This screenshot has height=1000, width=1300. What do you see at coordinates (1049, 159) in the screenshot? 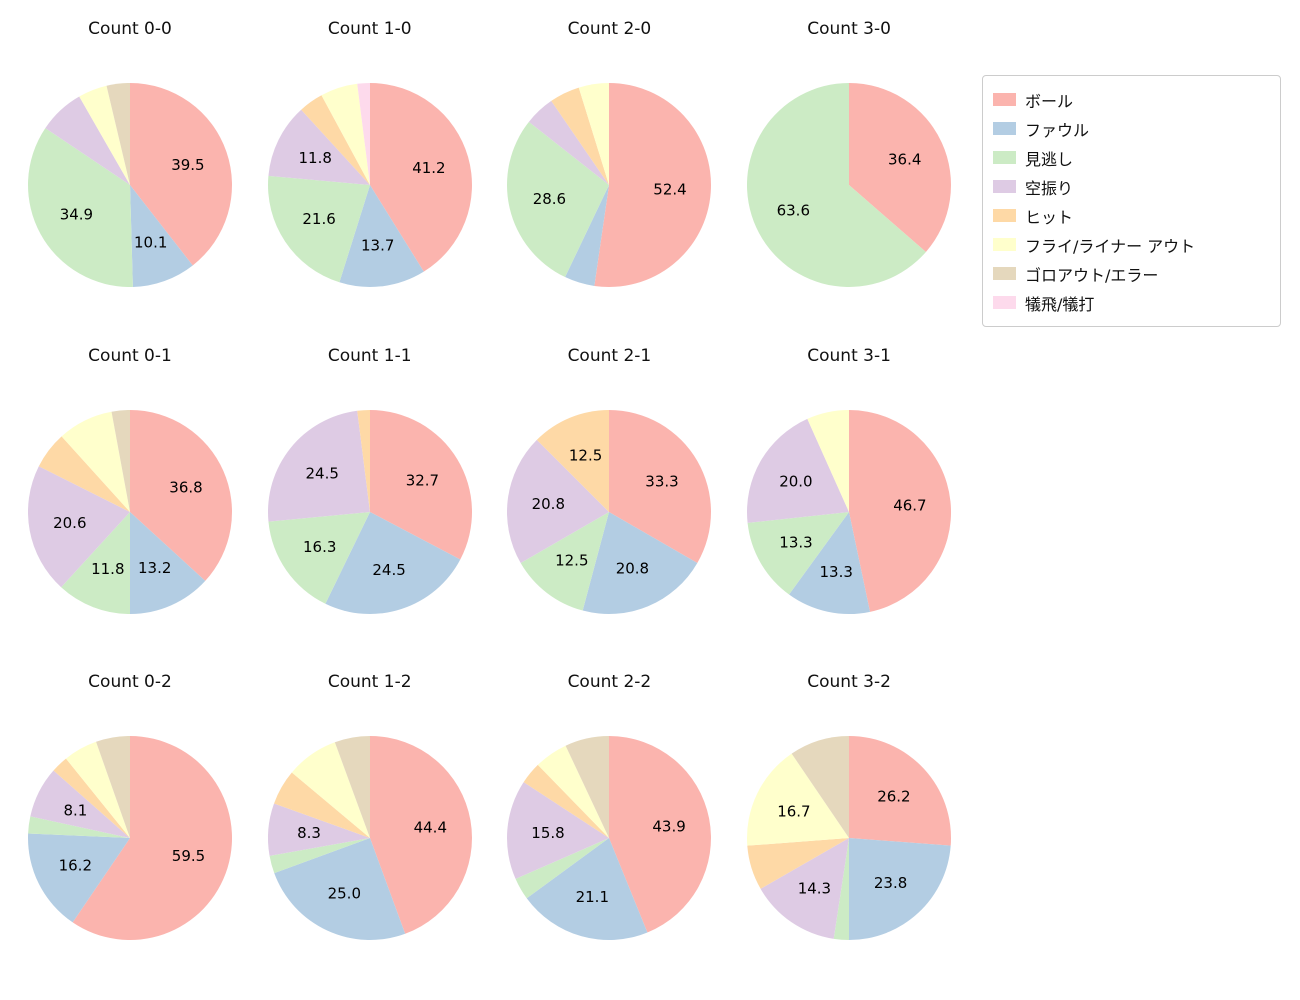
I see `legend-label: 見逃し` at bounding box center [1049, 159].